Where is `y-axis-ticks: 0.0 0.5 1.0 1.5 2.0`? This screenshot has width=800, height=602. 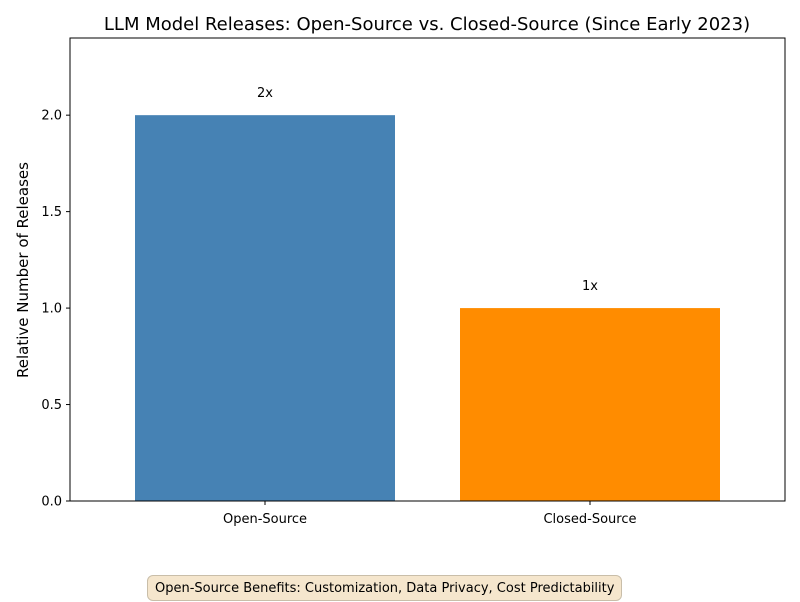
y-axis-ticks: 0.0 0.5 1.0 1.5 2.0 is located at coordinates (55, 309).